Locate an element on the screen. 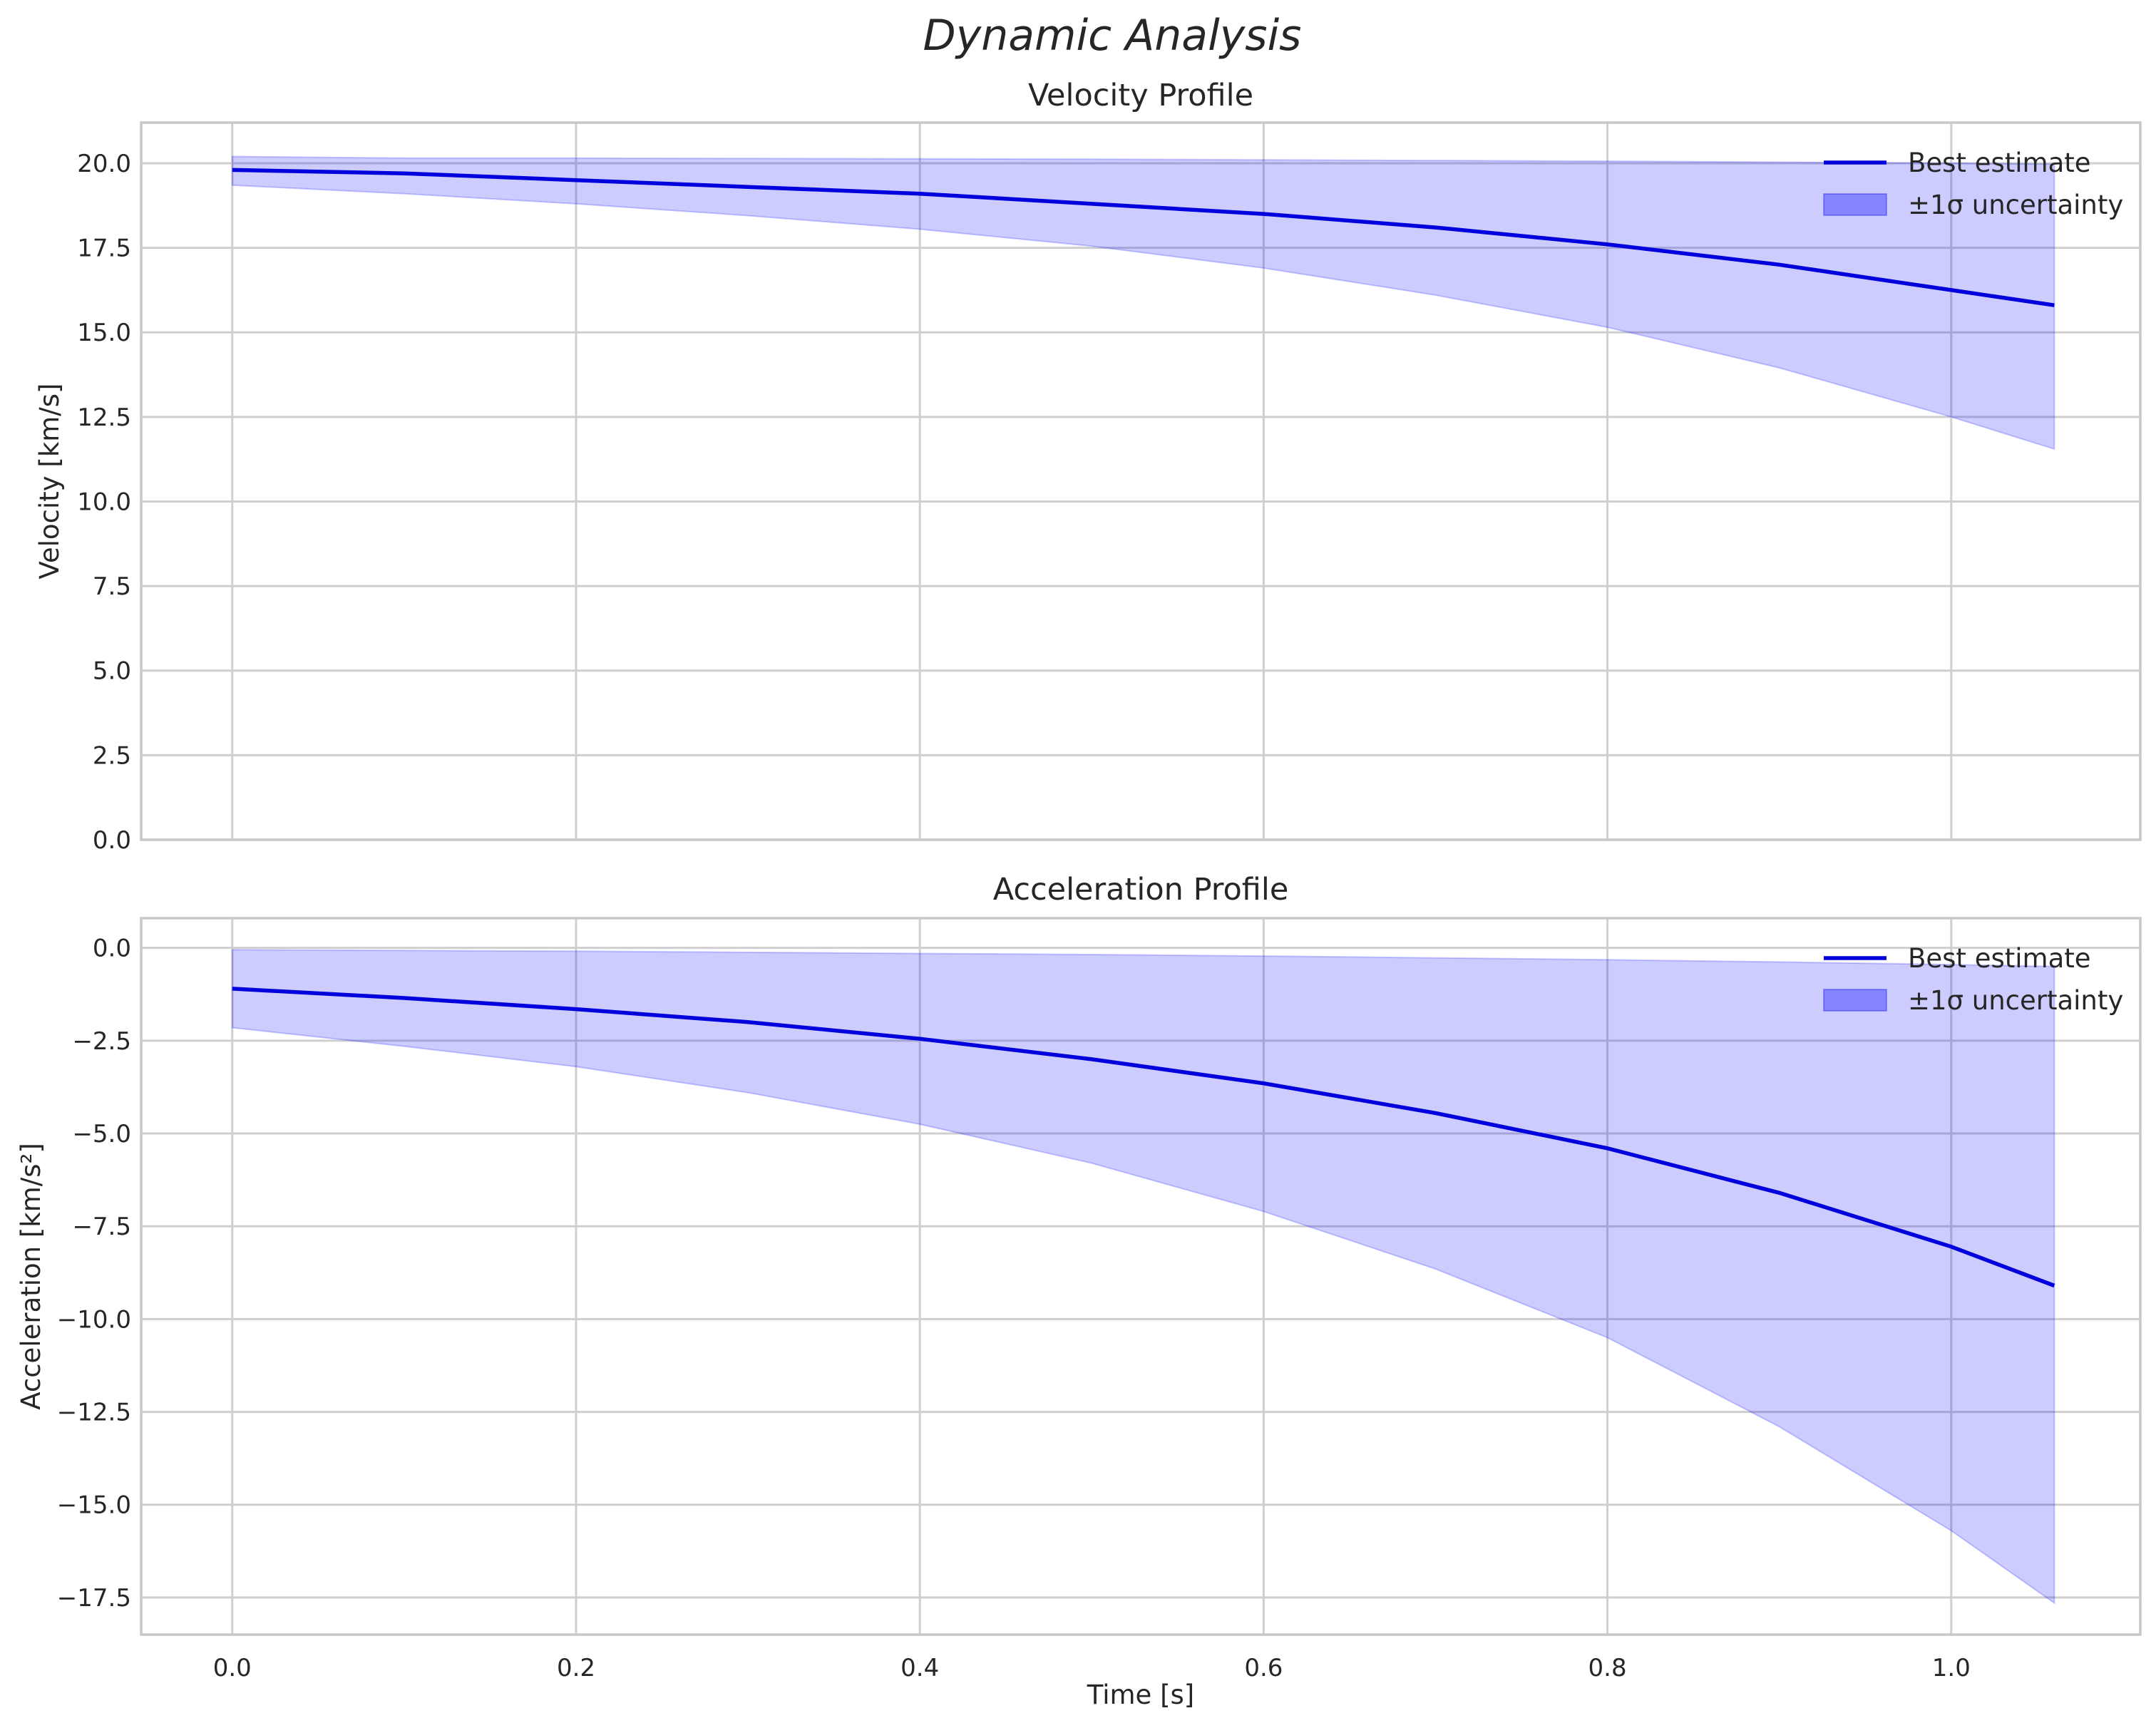 The width and height of the screenshot is (2156, 1728). x-tick-label: 0.8 is located at coordinates (1607, 1668).